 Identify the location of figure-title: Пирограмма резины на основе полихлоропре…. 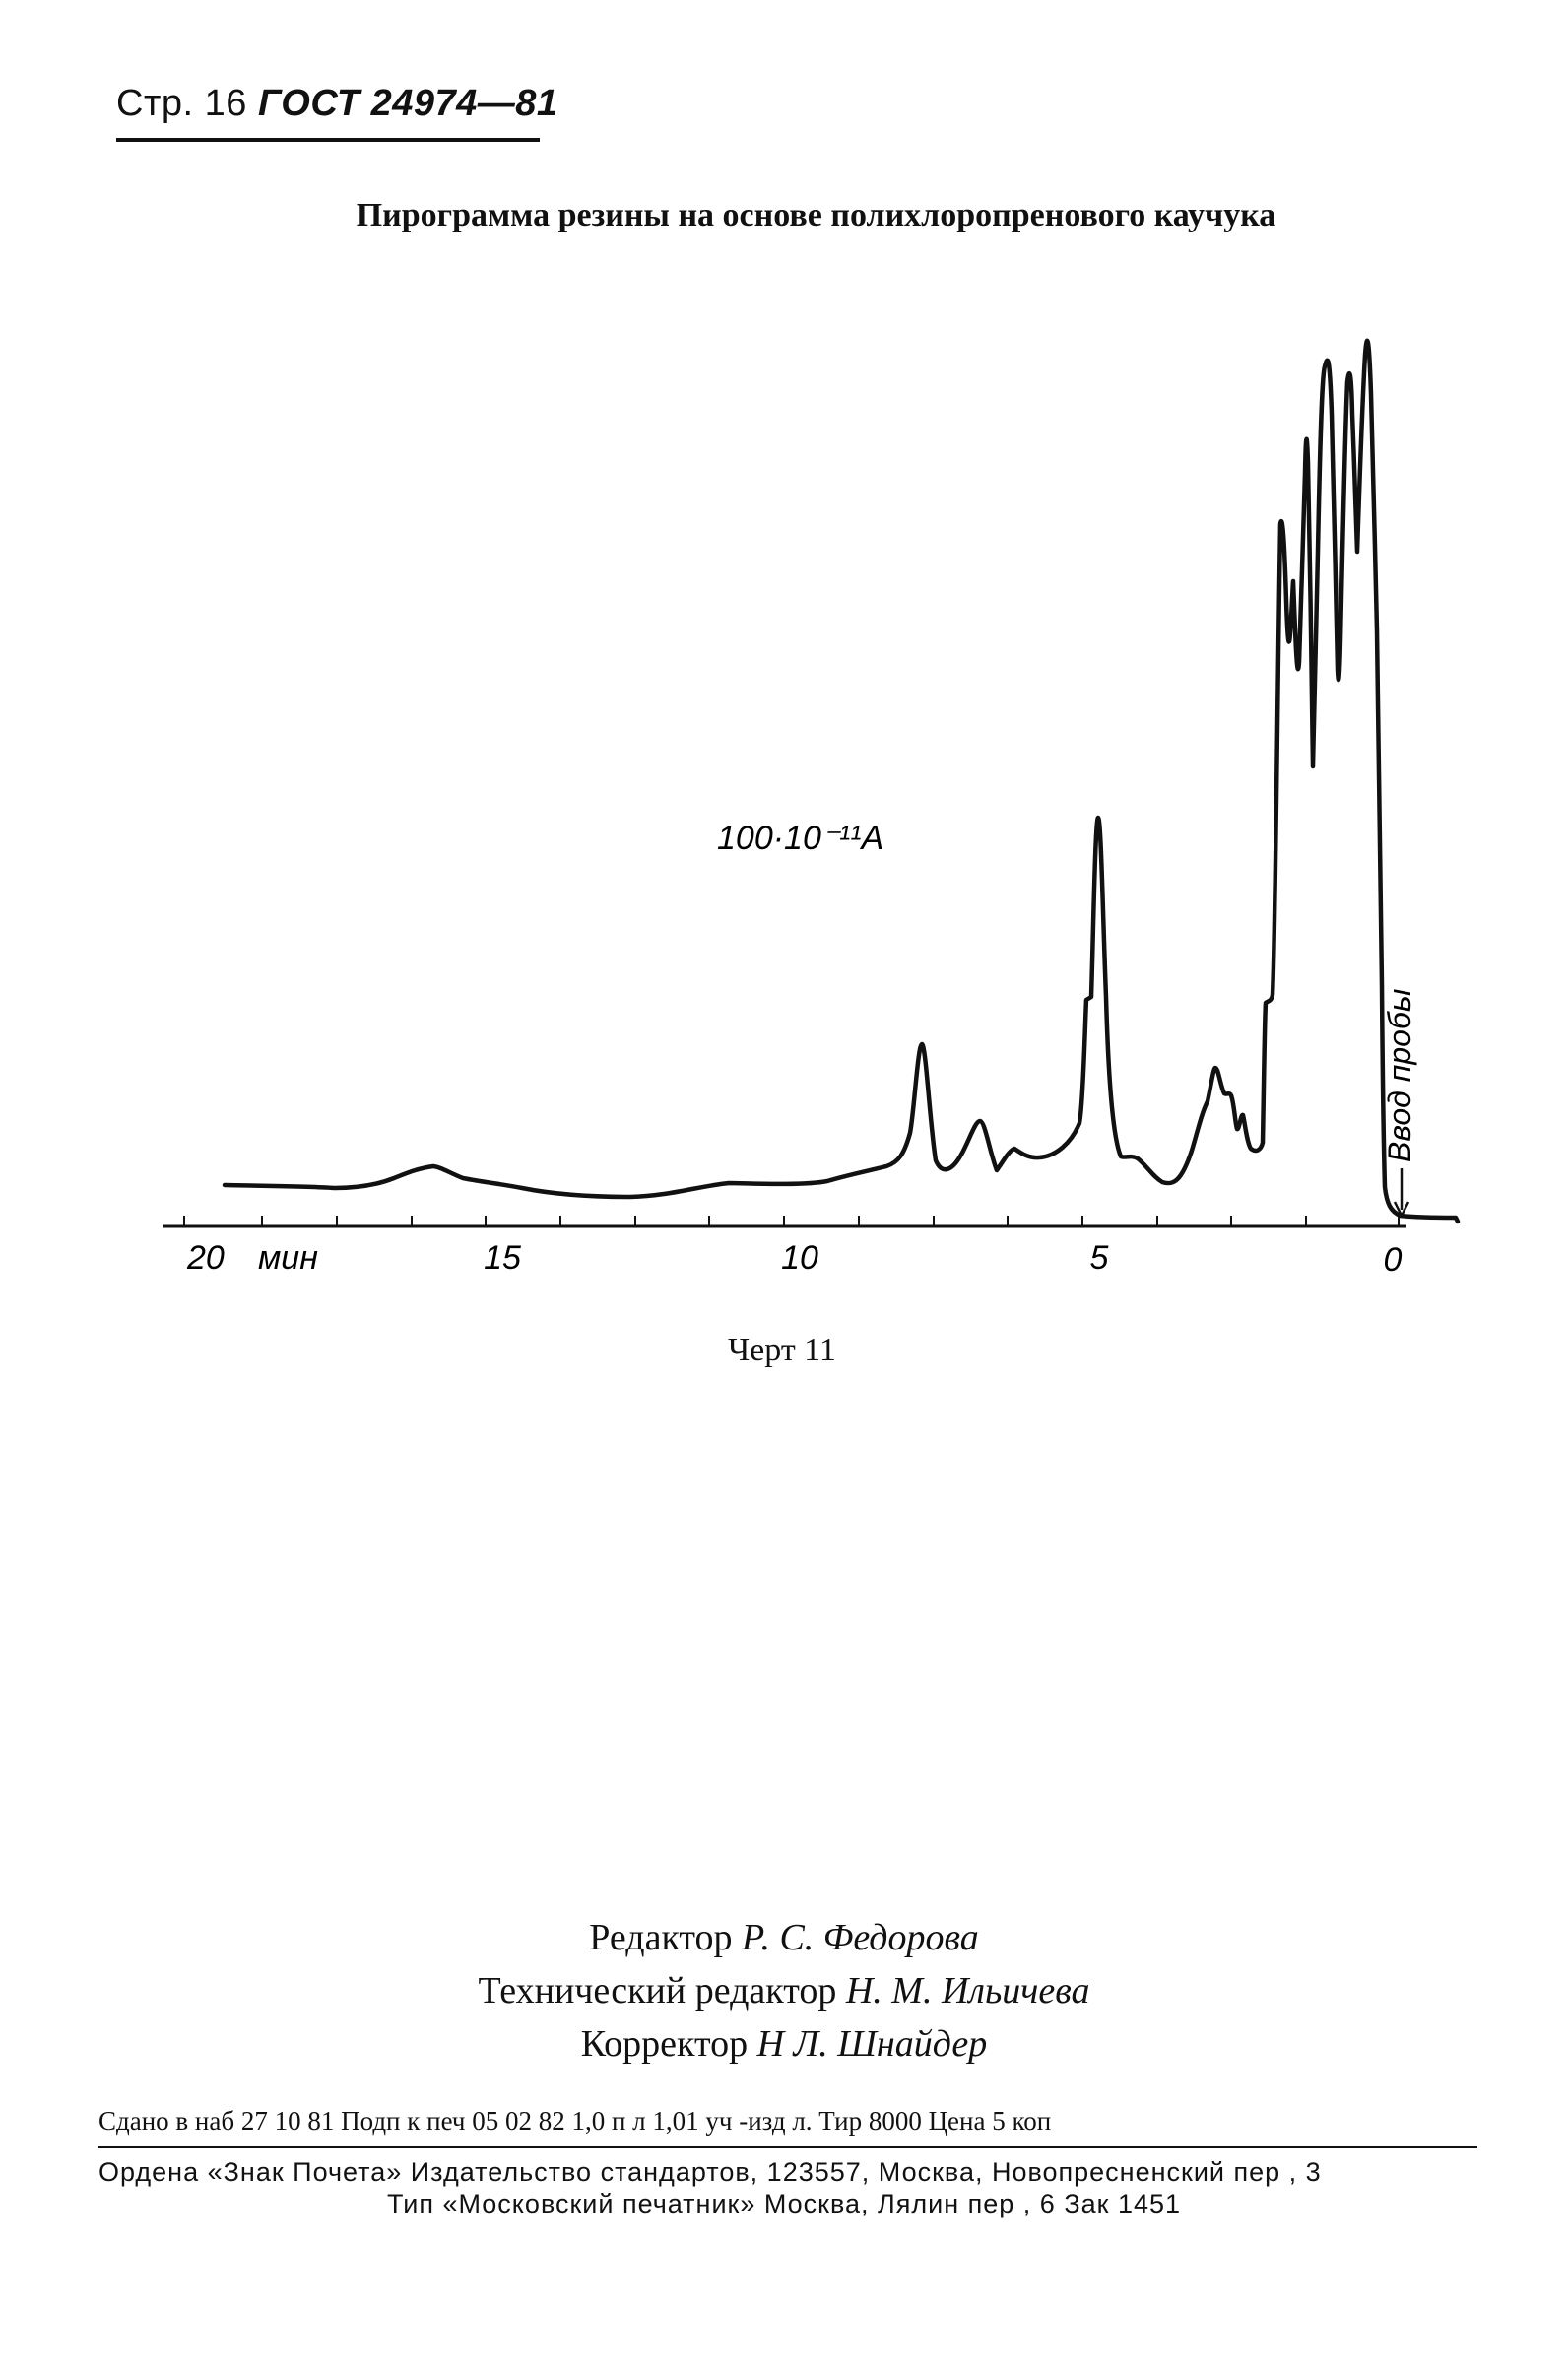
(816, 215).